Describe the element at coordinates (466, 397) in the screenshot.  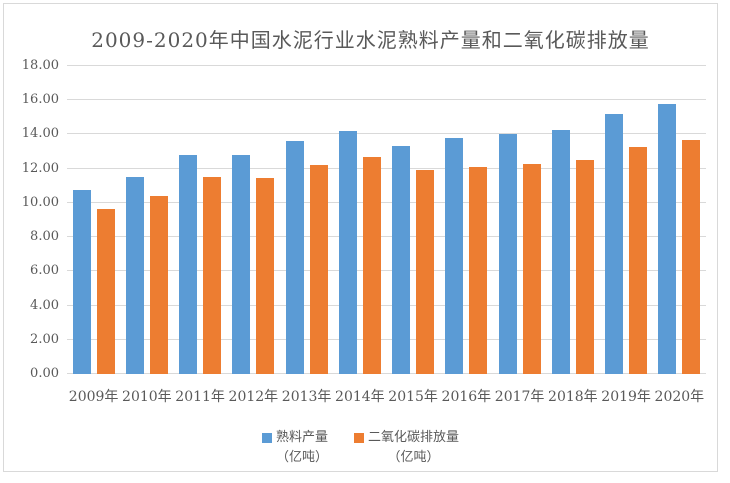
I see `x-tick-label: 2016年` at that location.